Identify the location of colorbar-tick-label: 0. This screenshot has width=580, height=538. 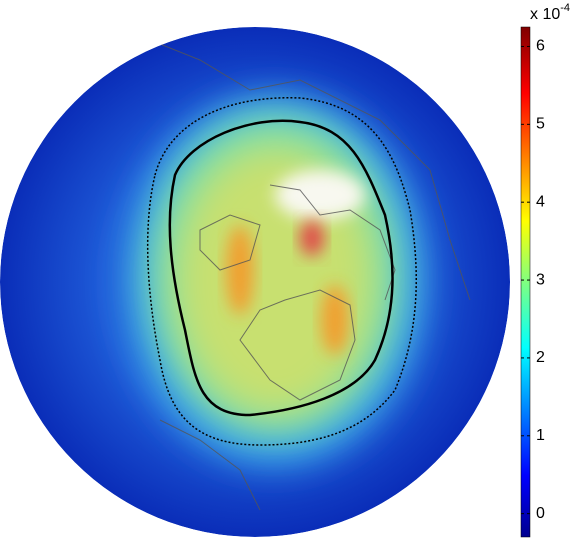
(540, 513).